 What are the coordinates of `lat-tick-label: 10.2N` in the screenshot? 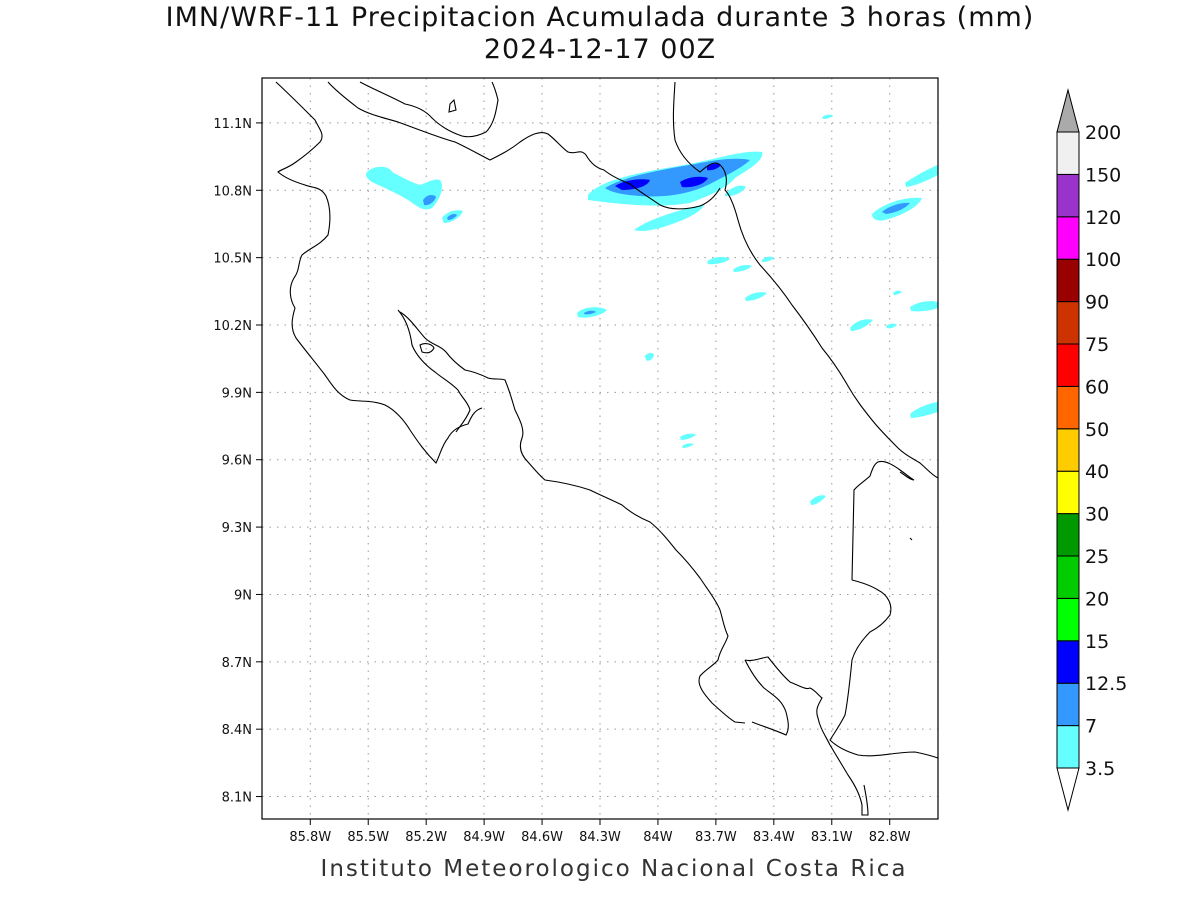 It's located at (232, 326).